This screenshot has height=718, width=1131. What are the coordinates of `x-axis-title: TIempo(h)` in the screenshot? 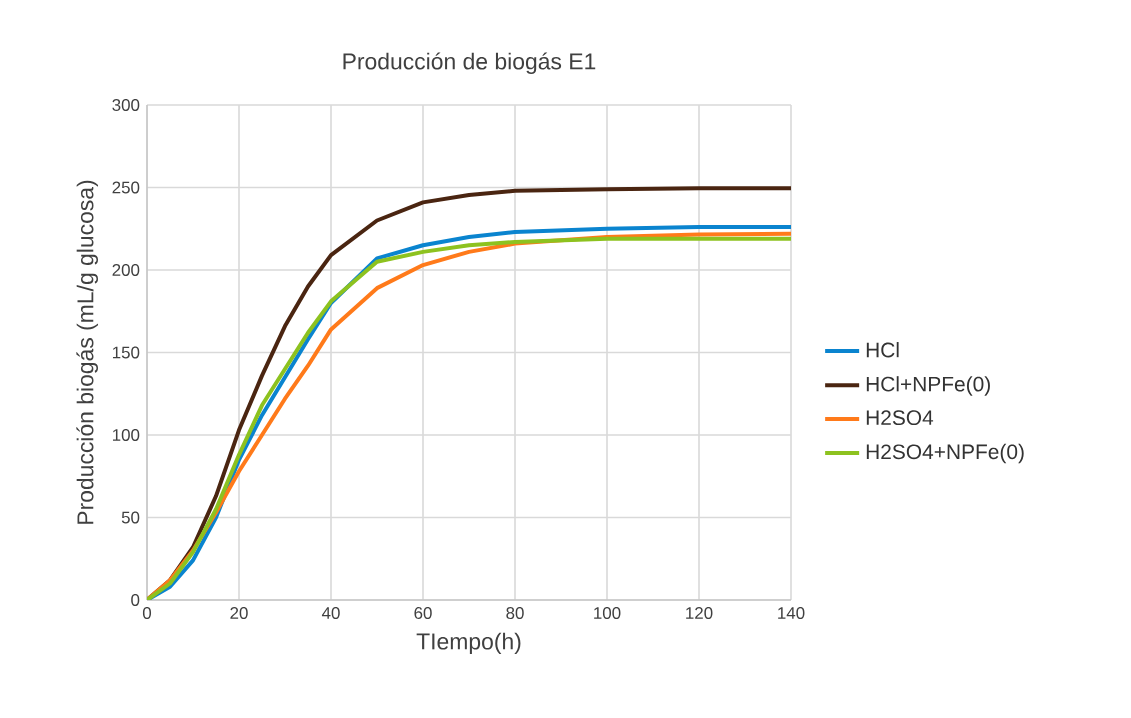 It's located at (468, 643).